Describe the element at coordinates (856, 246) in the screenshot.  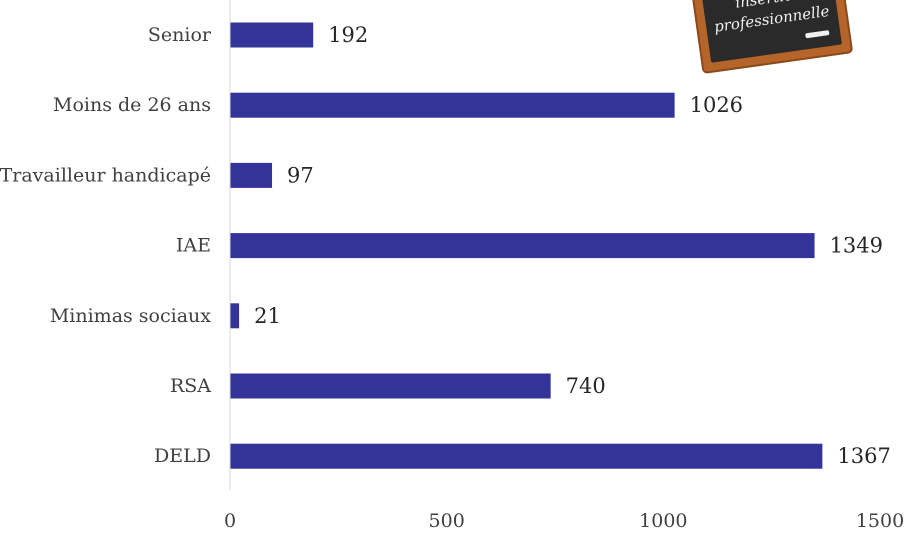
I see `value-label-iae: 1349` at that location.